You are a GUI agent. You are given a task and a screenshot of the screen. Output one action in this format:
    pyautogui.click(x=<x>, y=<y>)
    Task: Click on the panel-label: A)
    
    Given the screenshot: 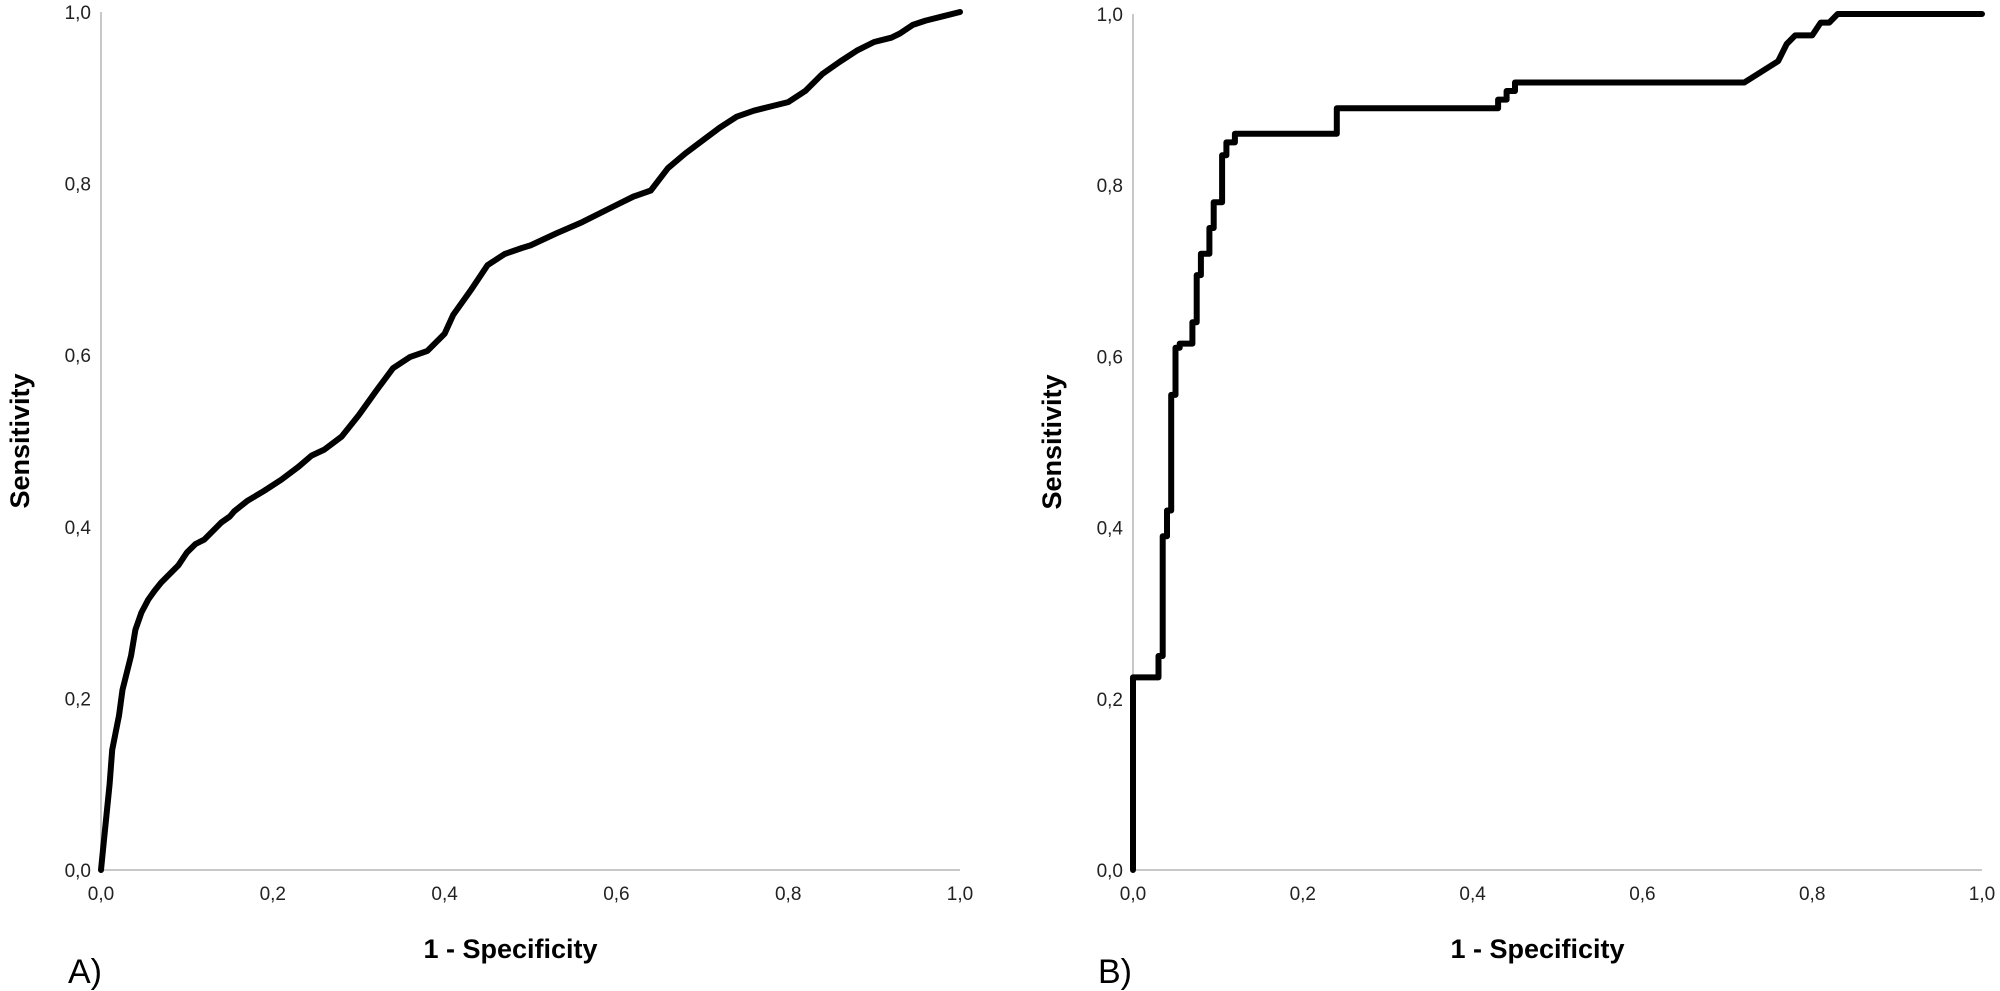 What is the action you would take?
    pyautogui.click(x=85, y=972)
    